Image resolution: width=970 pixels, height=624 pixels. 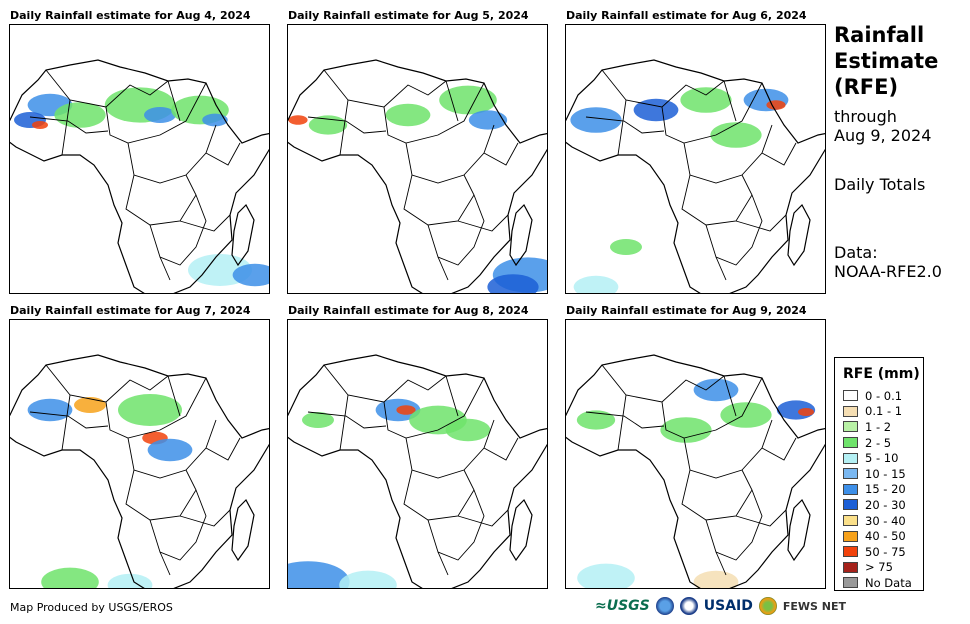 What do you see at coordinates (728, 606) in the screenshot?
I see `usaid-logo: USAID` at bounding box center [728, 606].